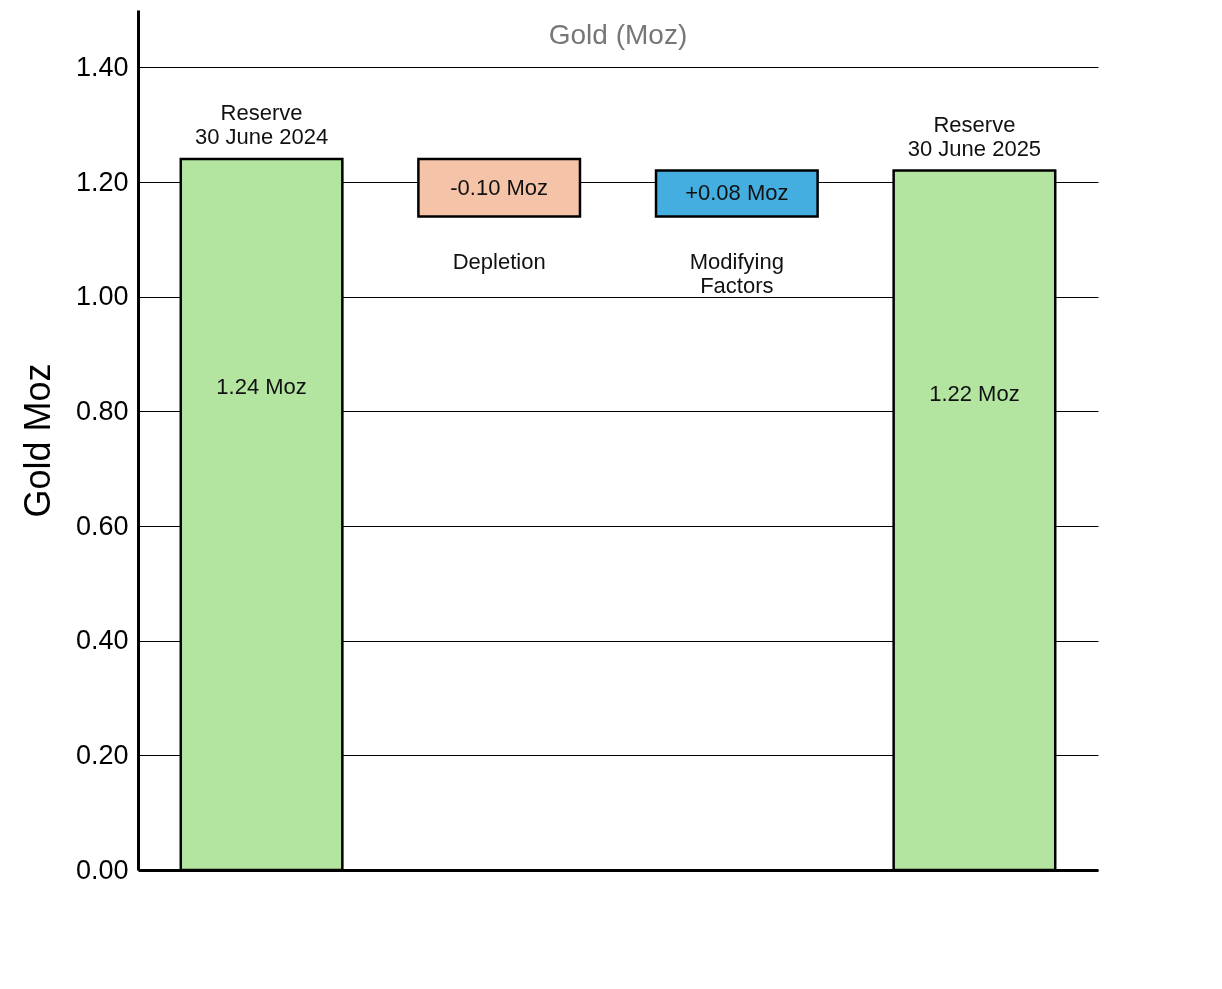  What do you see at coordinates (261, 125) in the screenshot?
I see `x-tick-label: Reserve 30 June 2024` at bounding box center [261, 125].